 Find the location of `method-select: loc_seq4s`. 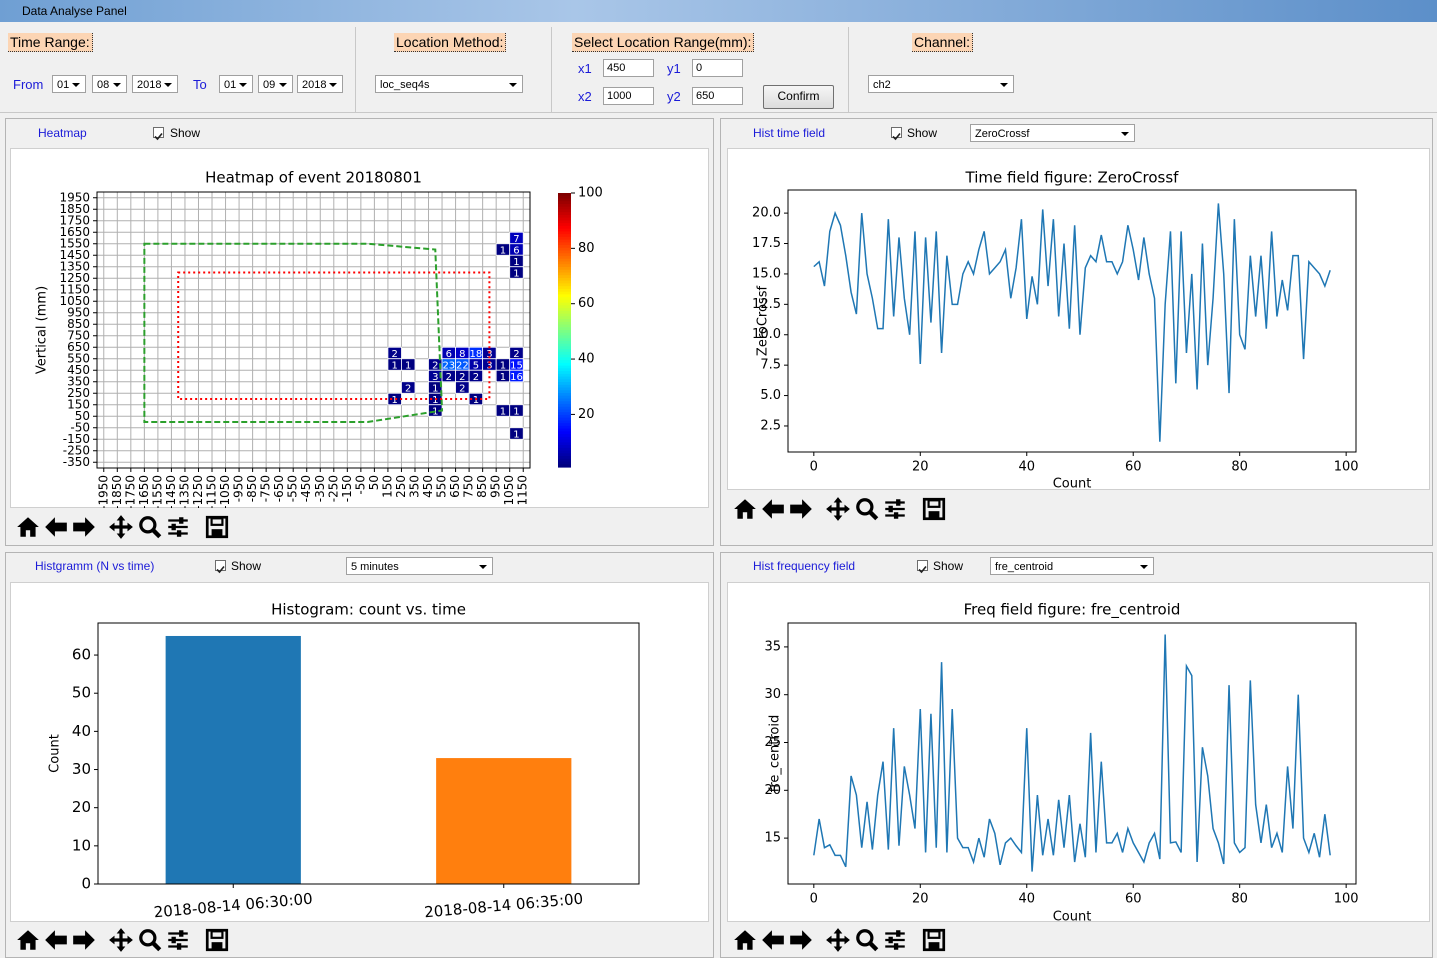

method-select: loc_seq4s is located at coordinates (449, 84).